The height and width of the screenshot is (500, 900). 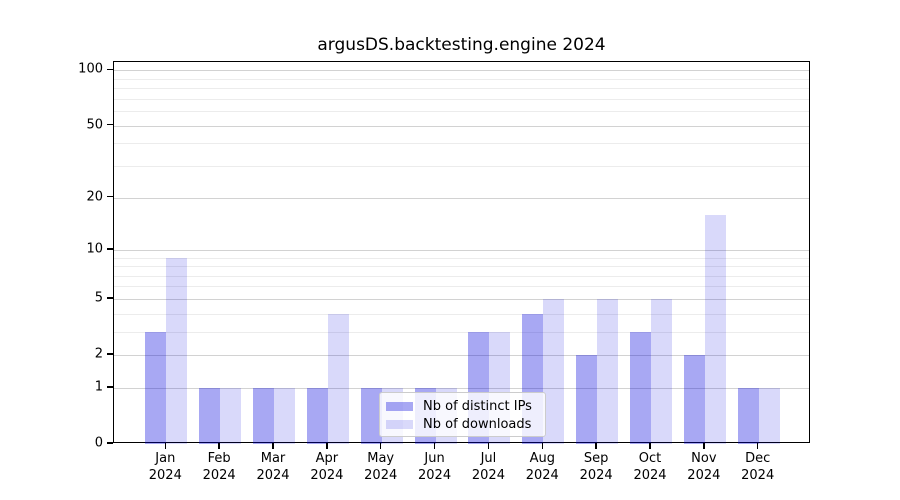 What do you see at coordinates (263, 415) in the screenshot?
I see `bar-distinct-ips-mar` at bounding box center [263, 415].